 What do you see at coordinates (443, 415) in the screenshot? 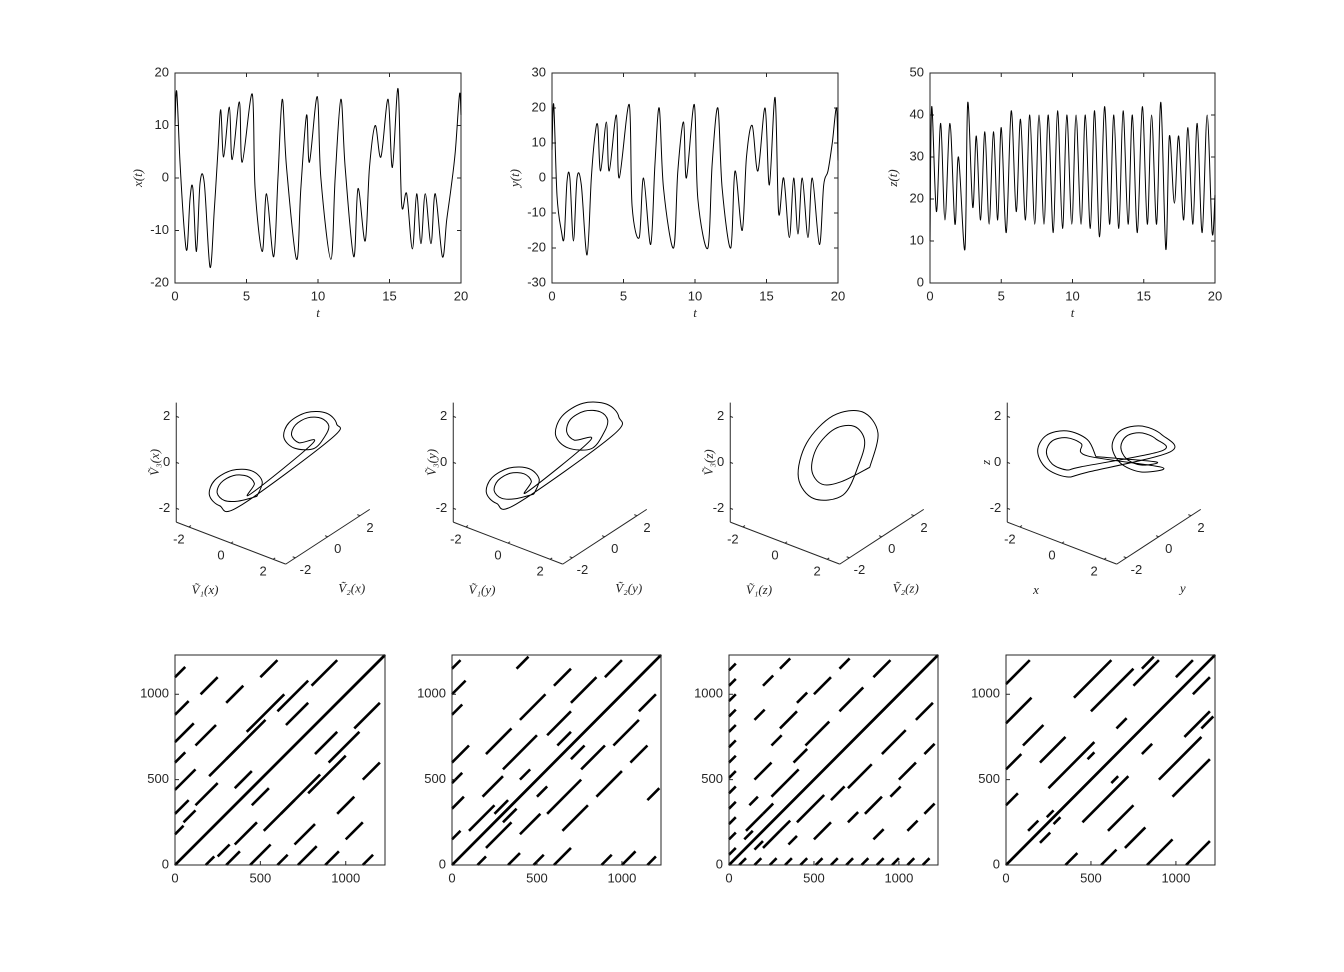
I see `z-tick-label: 2` at bounding box center [443, 415].